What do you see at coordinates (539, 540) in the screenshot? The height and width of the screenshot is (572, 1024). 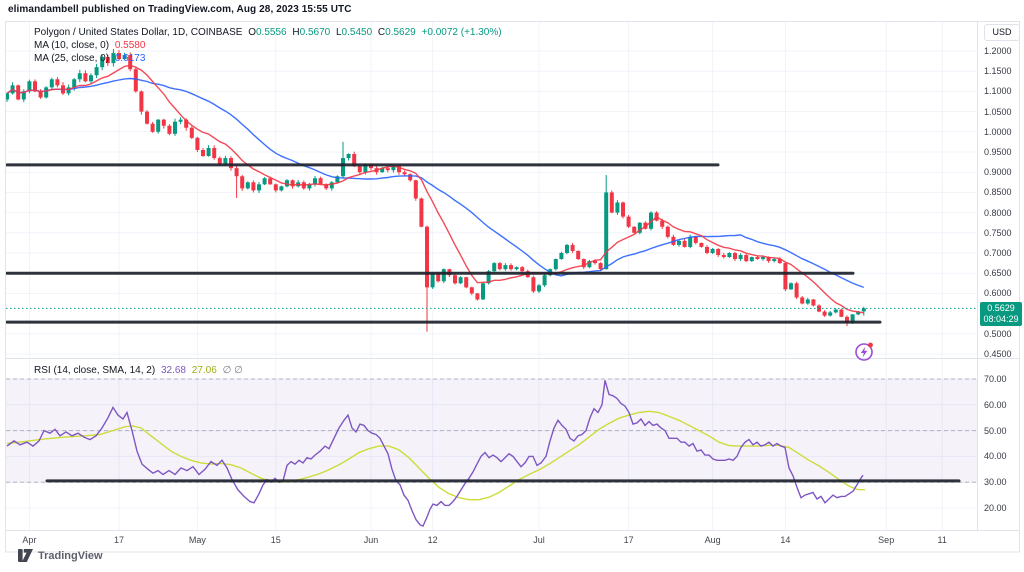 I see `time-tick-month: Jul` at bounding box center [539, 540].